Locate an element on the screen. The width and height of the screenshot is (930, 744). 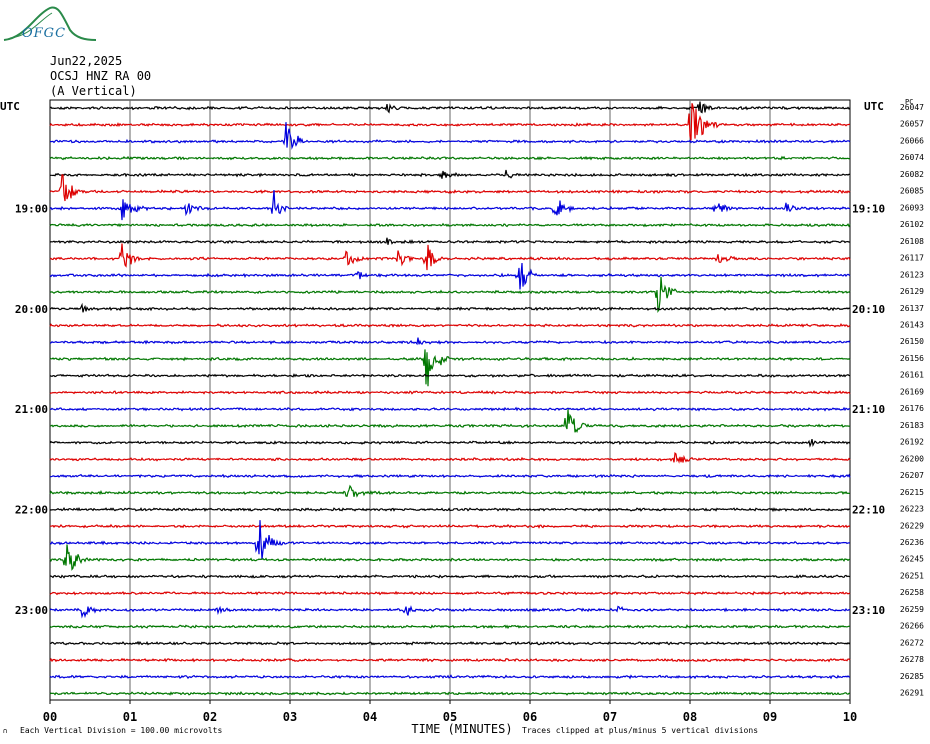
component-label: (A Vertical) is located at coordinates (93, 91).